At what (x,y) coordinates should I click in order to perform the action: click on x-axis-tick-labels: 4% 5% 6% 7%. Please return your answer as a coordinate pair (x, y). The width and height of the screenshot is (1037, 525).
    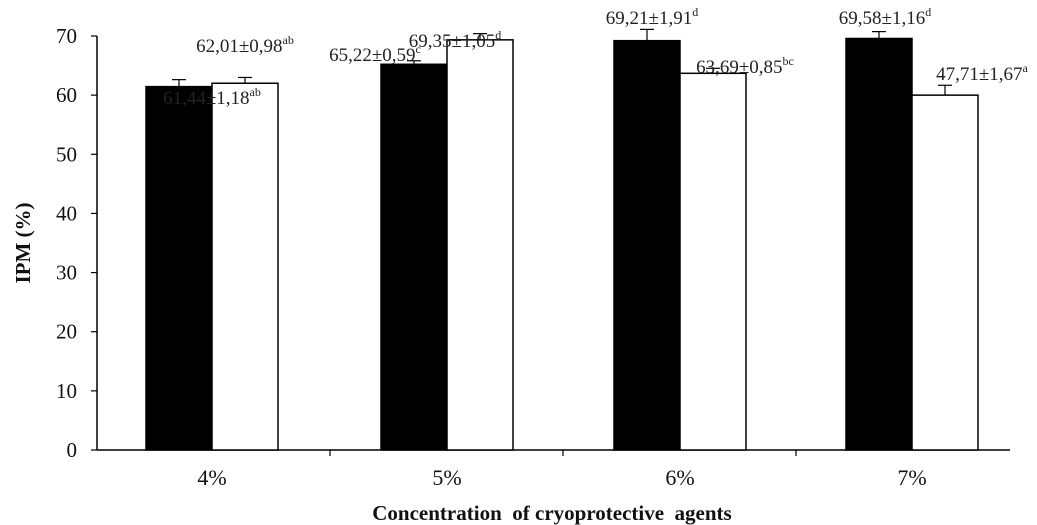
    Looking at the image, I should click on (562, 470).